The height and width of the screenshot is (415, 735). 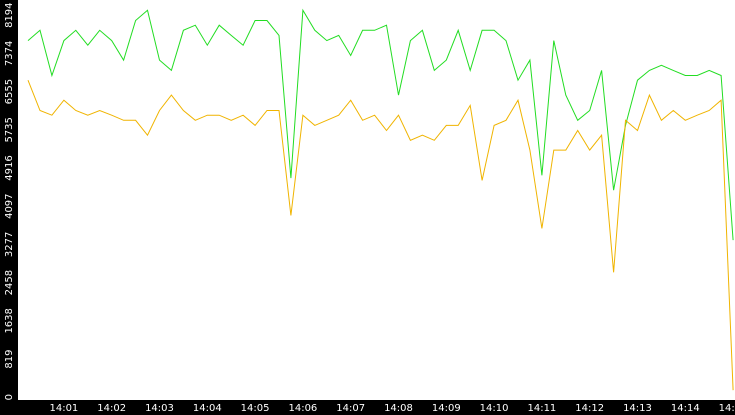 I want to click on x-tick-label: 14:06, so click(x=302, y=408).